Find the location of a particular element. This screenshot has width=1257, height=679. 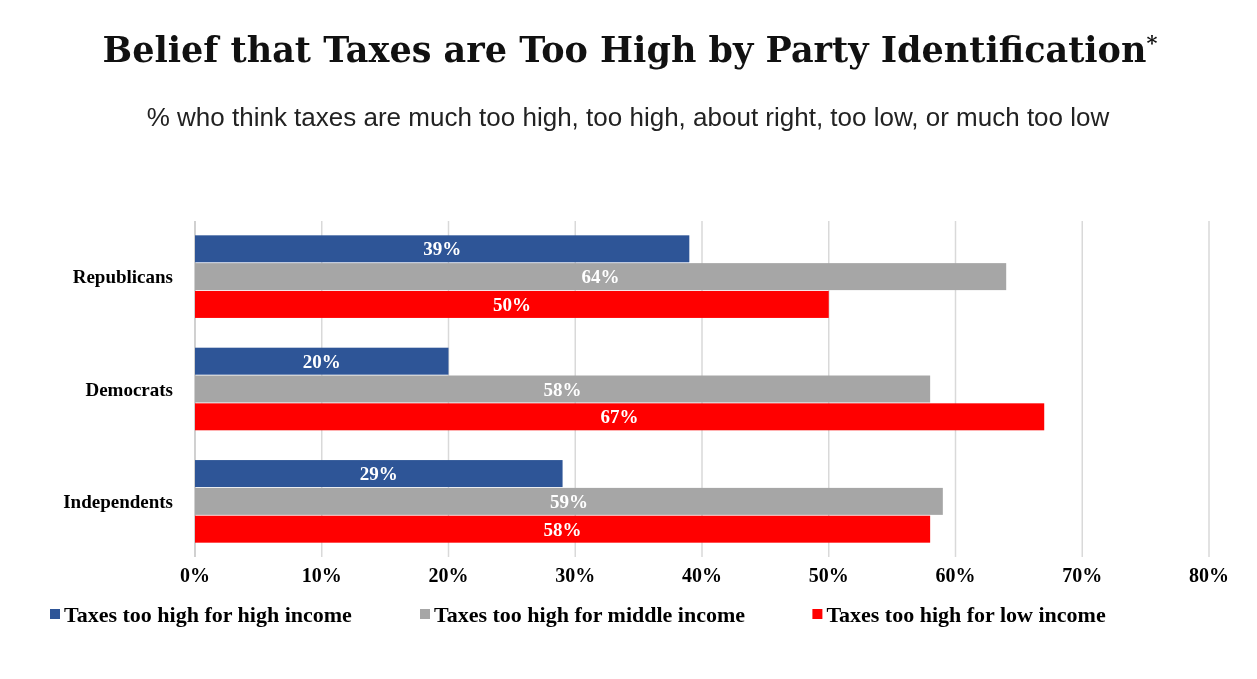

x-tick-label: 70% is located at coordinates (1082, 575).